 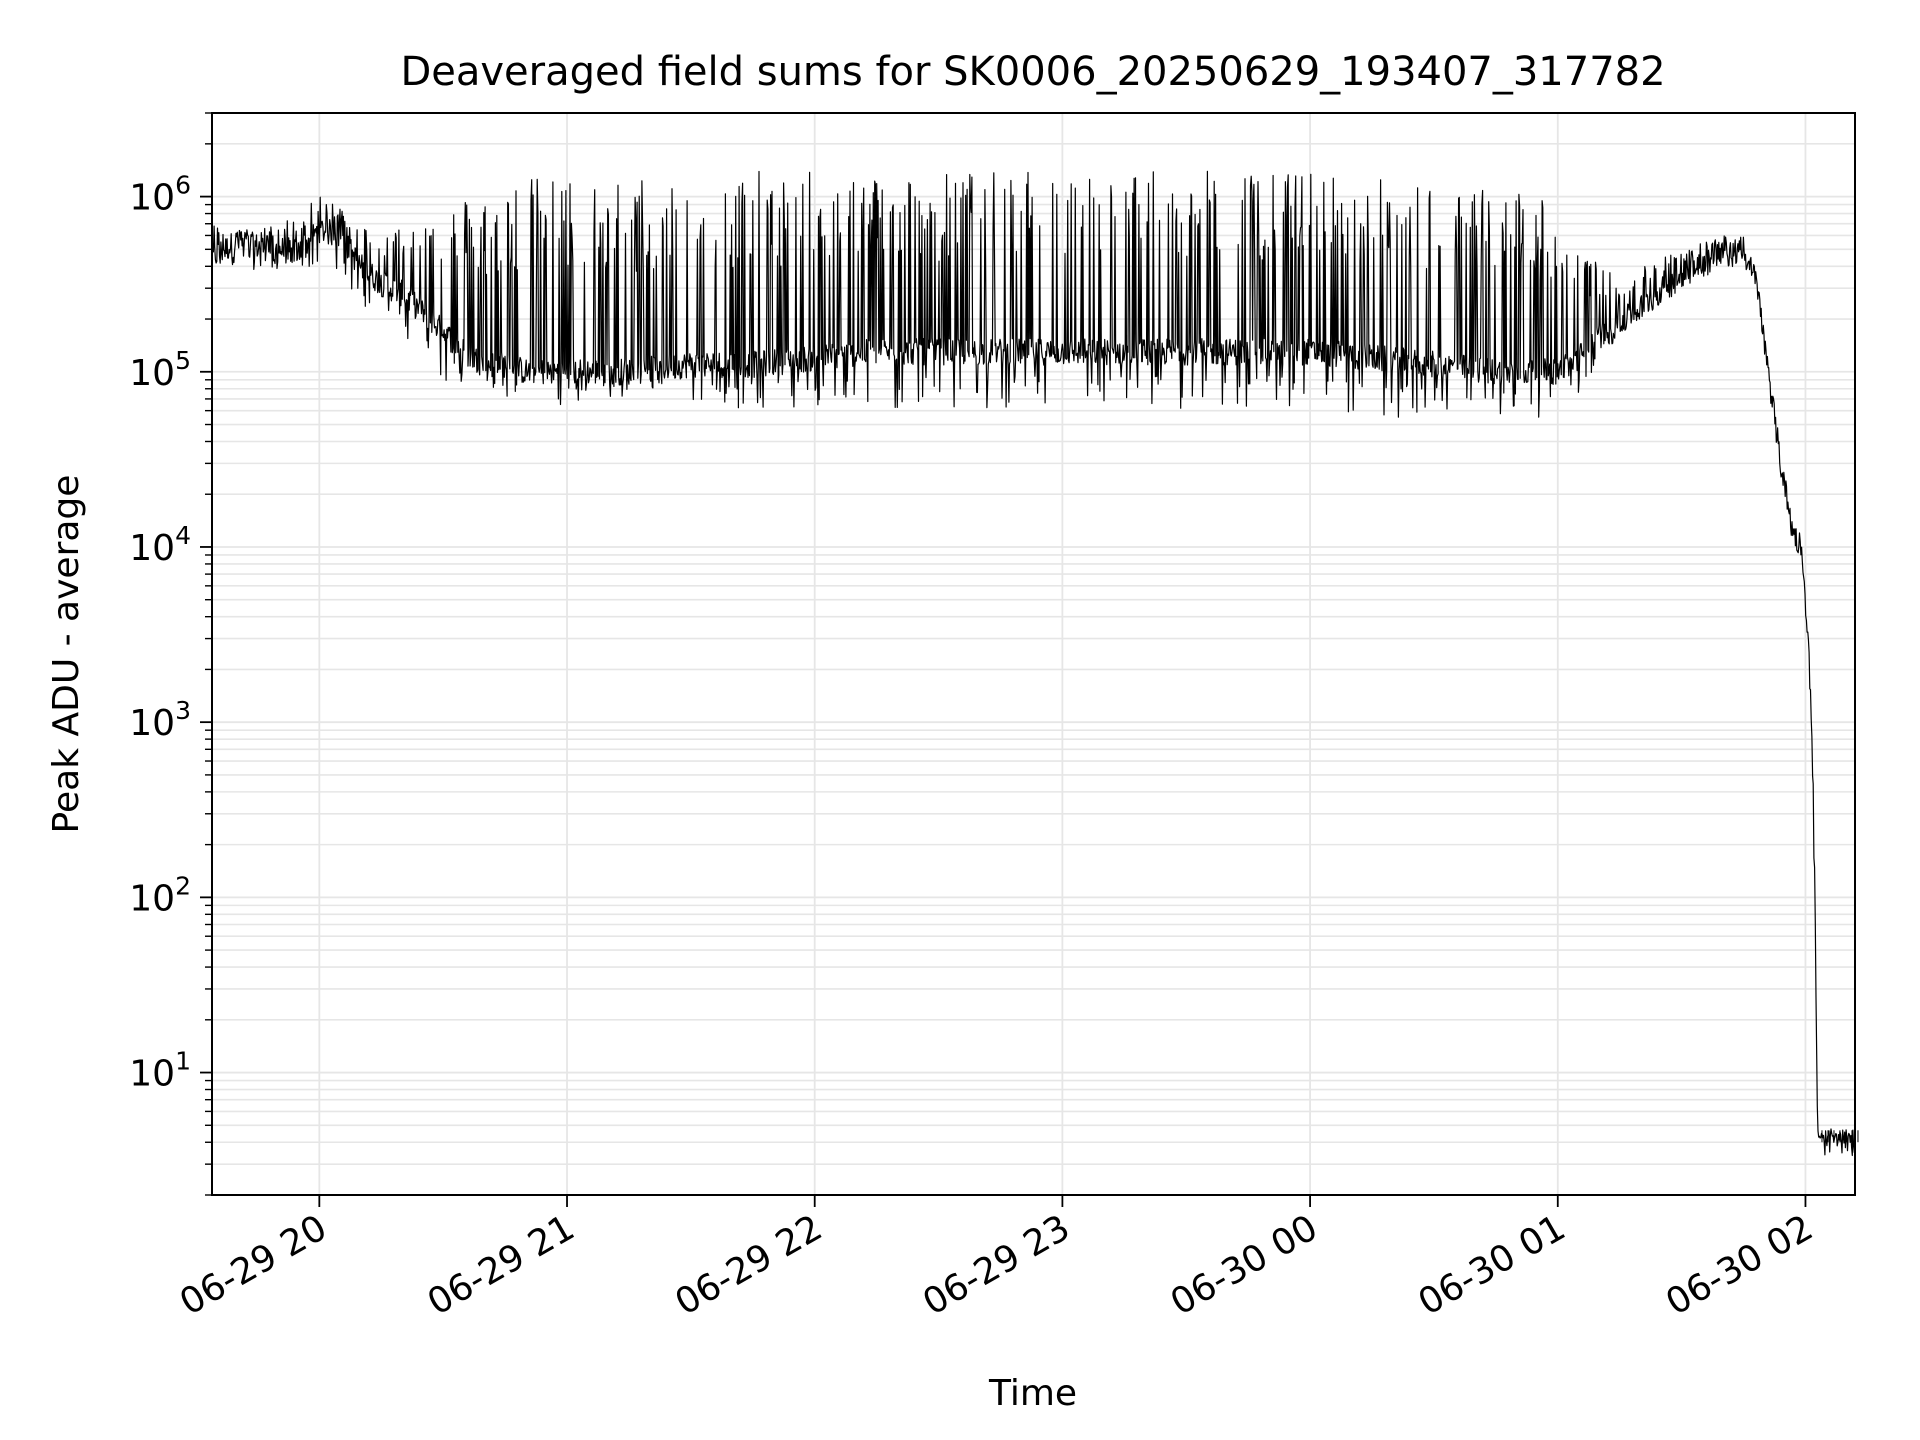 I want to click on x-tick-label: 06-30 01, so click(x=1492, y=1265).